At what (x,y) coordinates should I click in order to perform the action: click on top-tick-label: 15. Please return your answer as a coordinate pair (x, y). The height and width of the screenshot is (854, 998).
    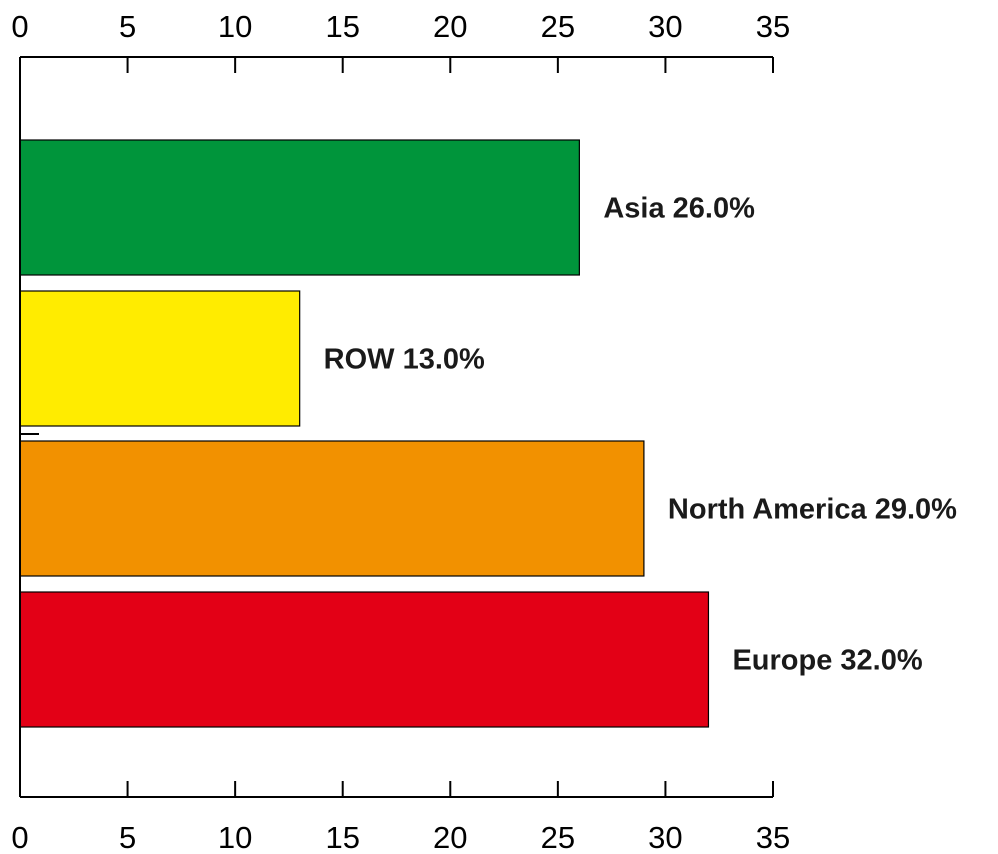
    Looking at the image, I should click on (342, 26).